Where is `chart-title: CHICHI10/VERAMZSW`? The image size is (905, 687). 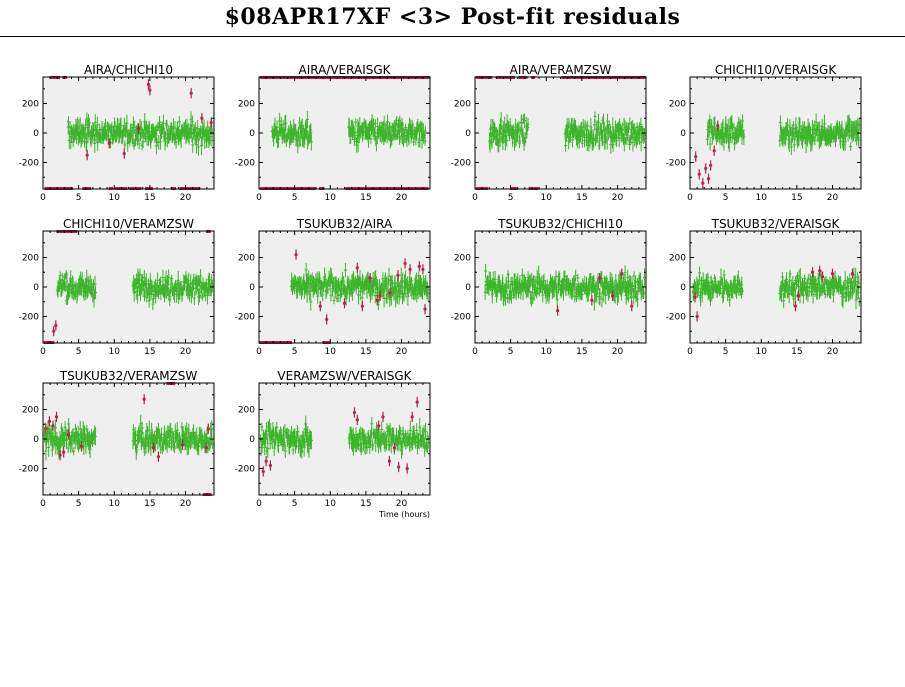 chart-title: CHICHI10/VERAMZSW is located at coordinates (128, 224).